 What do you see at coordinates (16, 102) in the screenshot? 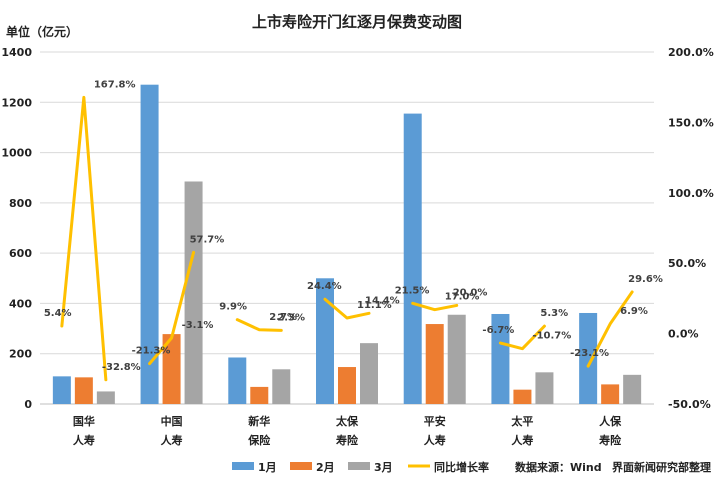
I see `left-tick-label: 1200` at bounding box center [16, 102].